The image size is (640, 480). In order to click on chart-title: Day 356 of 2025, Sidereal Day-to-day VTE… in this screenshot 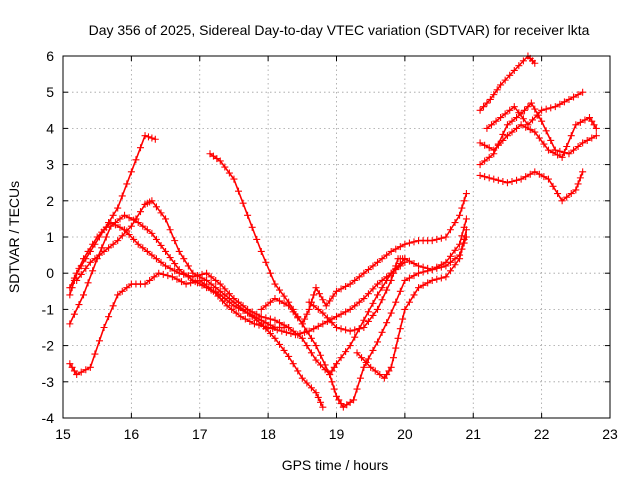, I will do `click(339, 30)`.